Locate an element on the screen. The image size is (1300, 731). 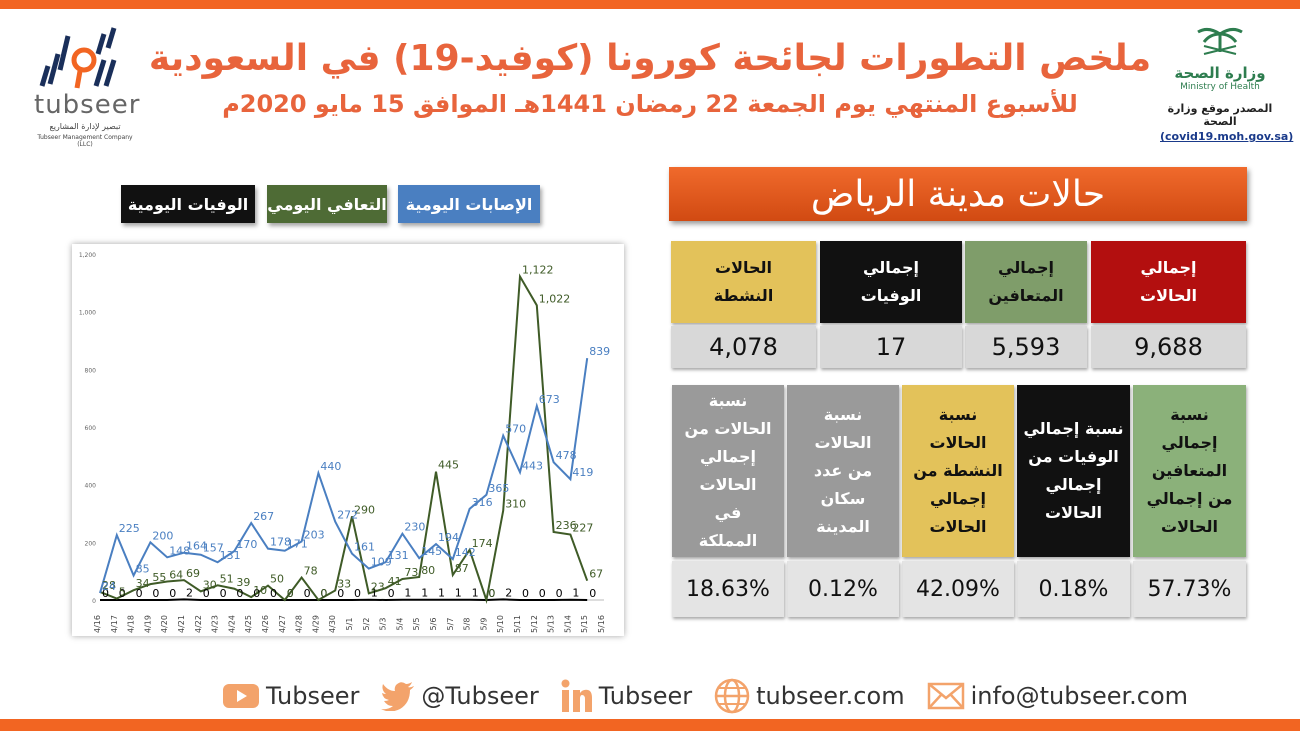
moh-source-label: المصدر موقع وزارة الصحة is located at coordinates (1220, 115).